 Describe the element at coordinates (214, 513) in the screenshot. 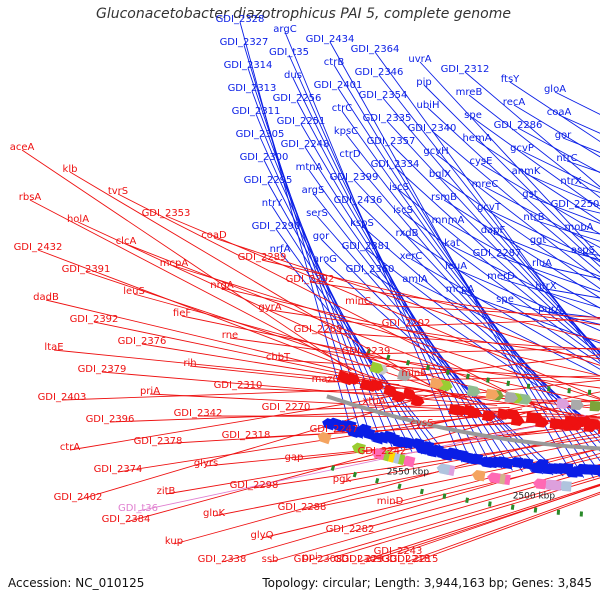

I see `gene-label: glnK` at that location.